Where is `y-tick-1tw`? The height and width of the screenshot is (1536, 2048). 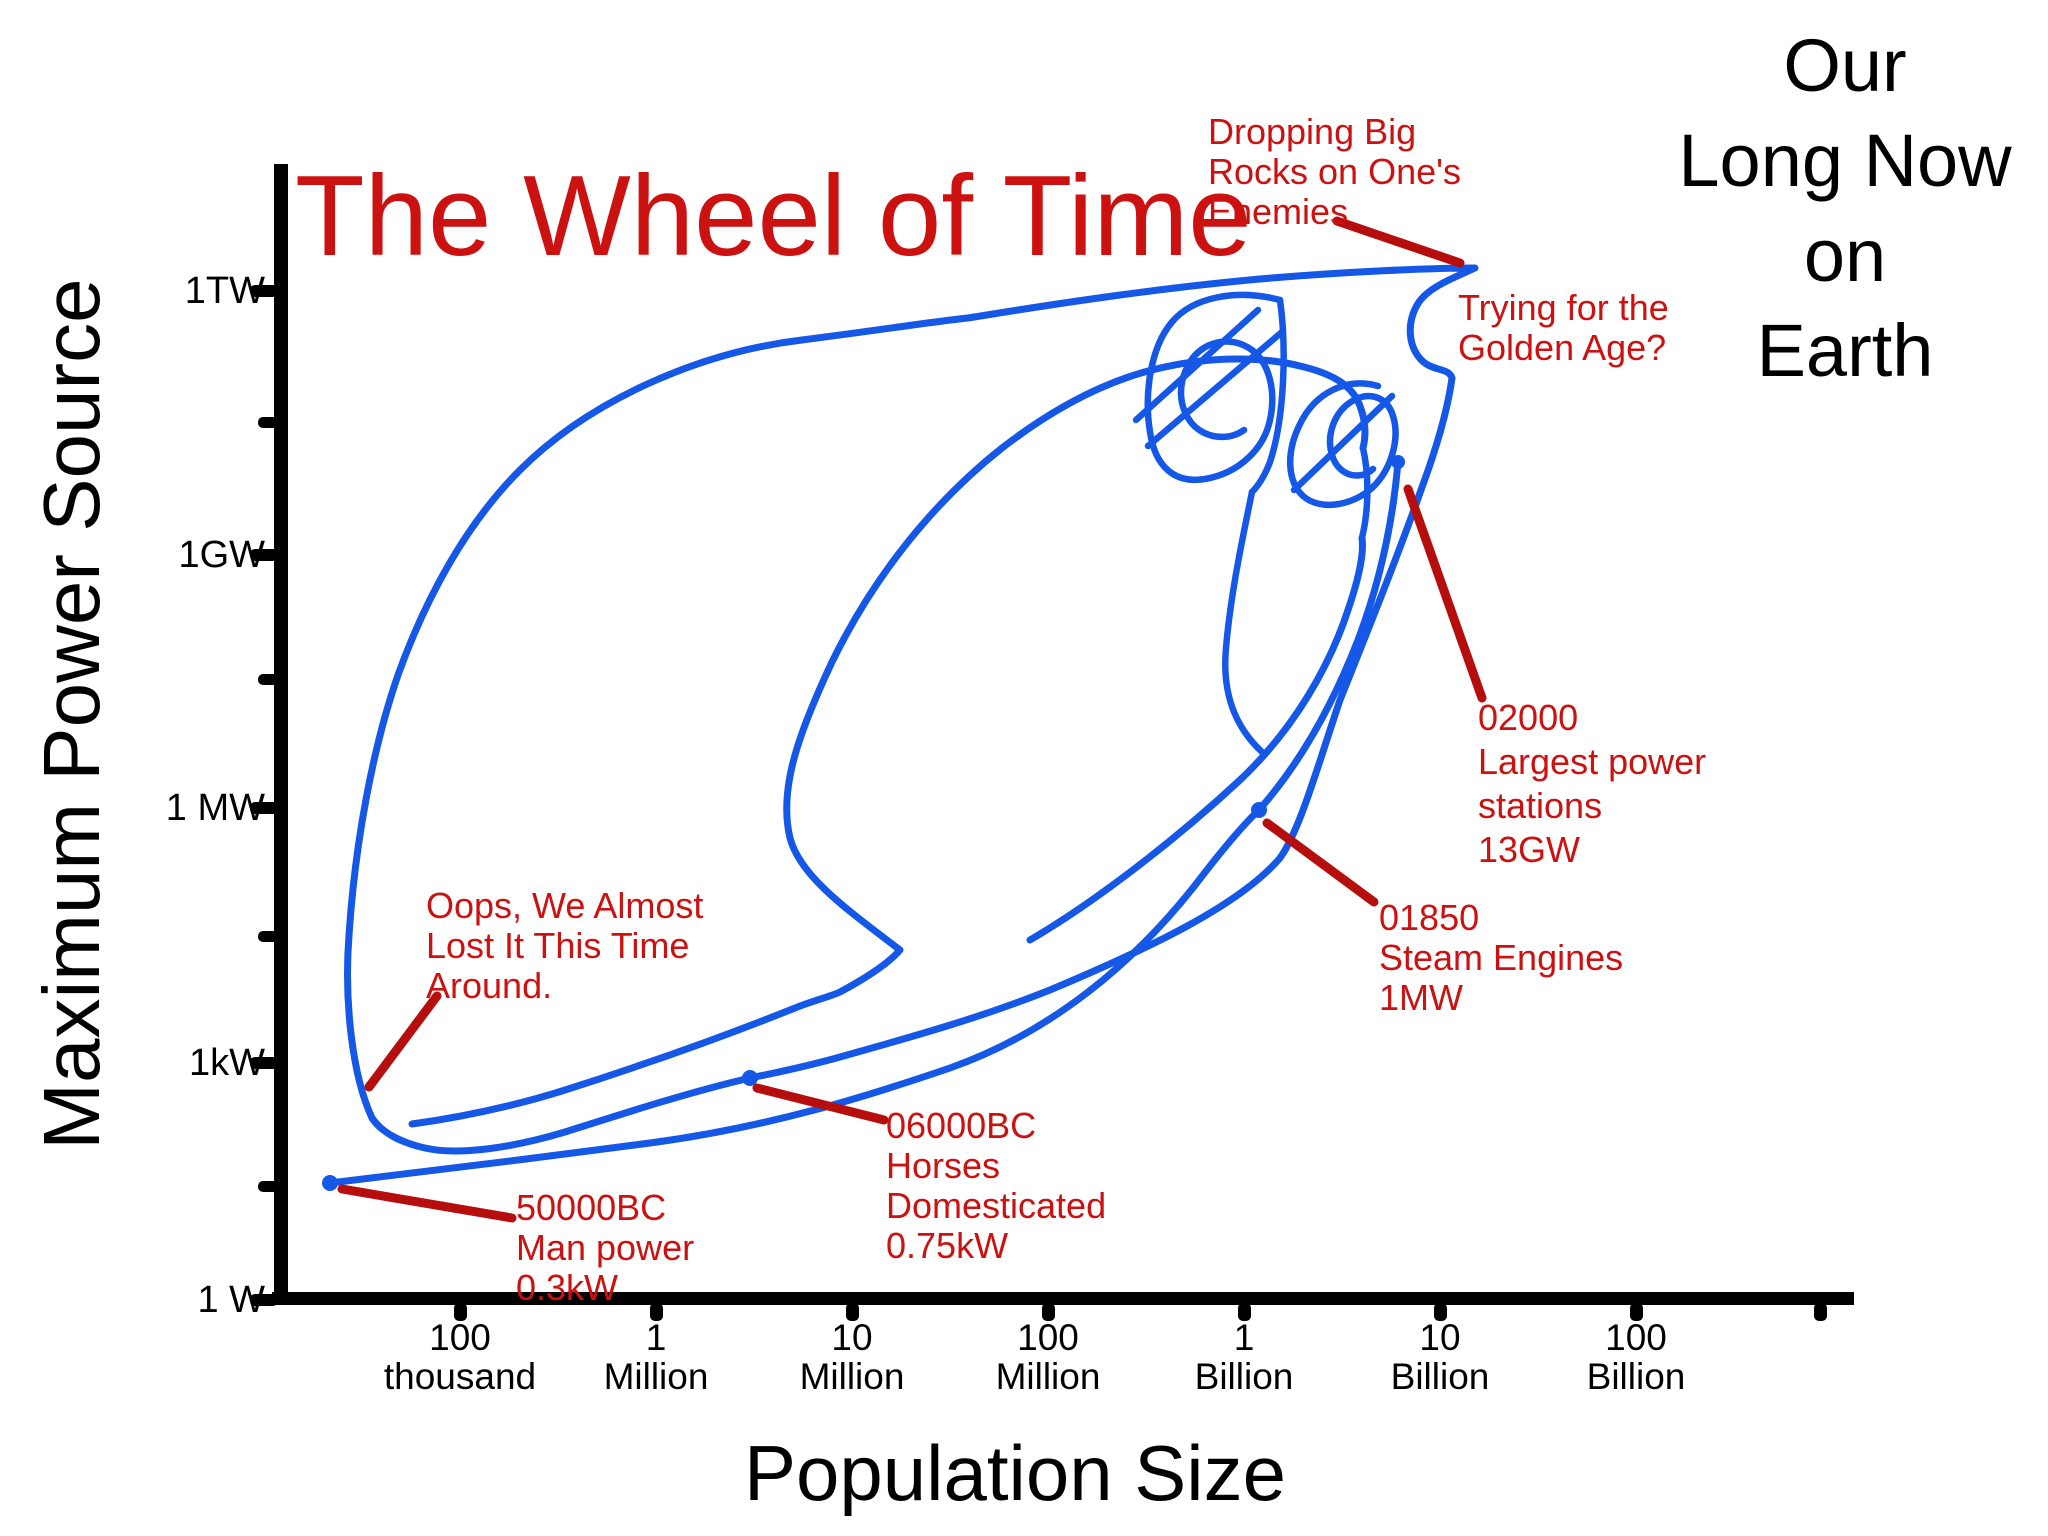
y-tick-1tw is located at coordinates (264, 291).